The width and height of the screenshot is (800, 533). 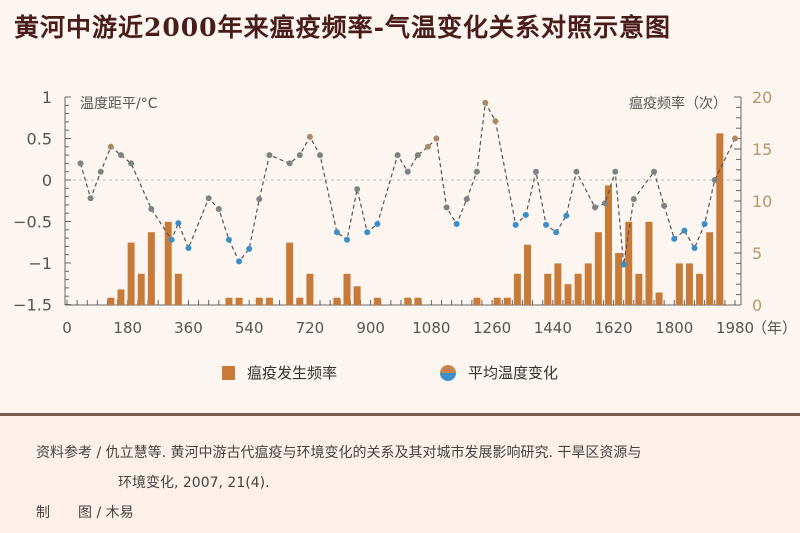 What do you see at coordinates (613, 328) in the screenshot?
I see `x-axis-tick-label: 1620` at bounding box center [613, 328].